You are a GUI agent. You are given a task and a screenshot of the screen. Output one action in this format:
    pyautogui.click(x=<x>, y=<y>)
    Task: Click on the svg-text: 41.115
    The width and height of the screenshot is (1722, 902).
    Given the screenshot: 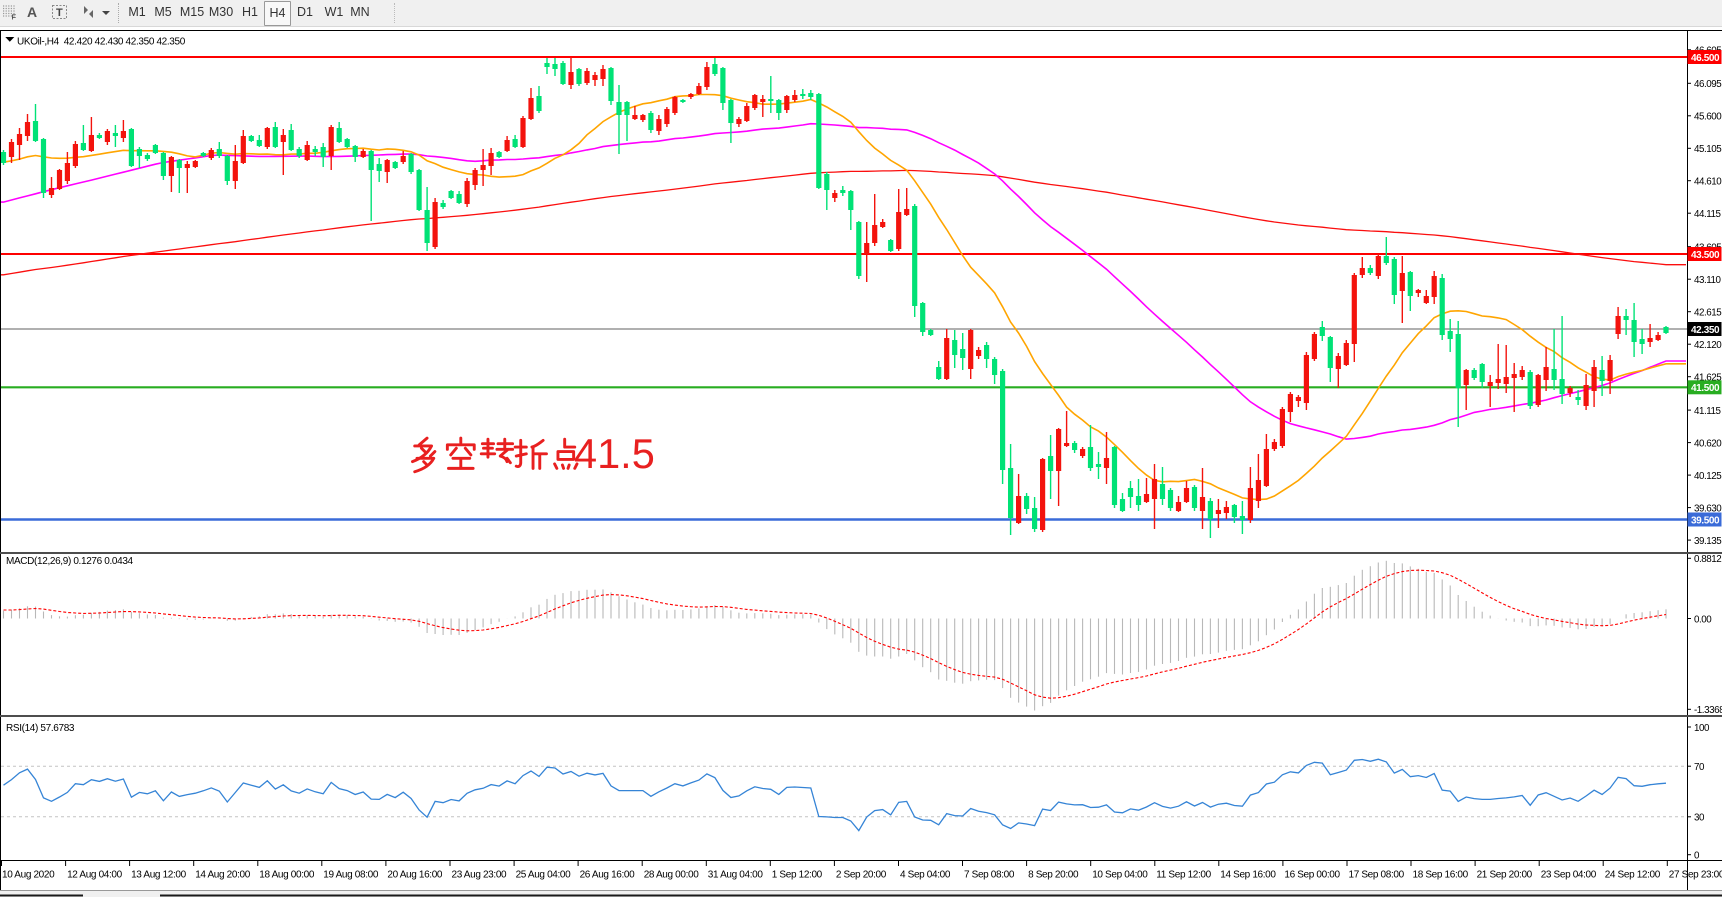 What is the action you would take?
    pyautogui.click(x=1708, y=411)
    